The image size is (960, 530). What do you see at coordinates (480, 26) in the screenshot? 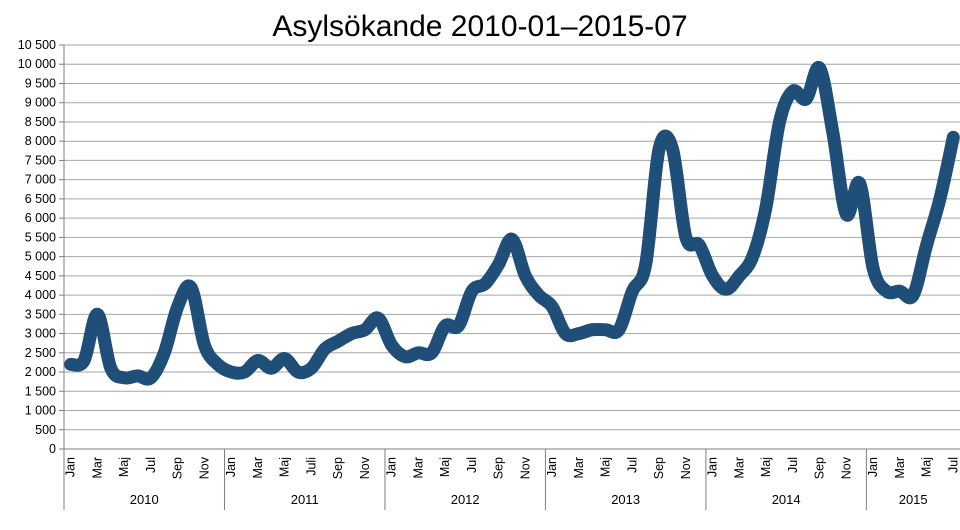
I see `chart-title: Asylsökande 2010-01–2015-07` at bounding box center [480, 26].